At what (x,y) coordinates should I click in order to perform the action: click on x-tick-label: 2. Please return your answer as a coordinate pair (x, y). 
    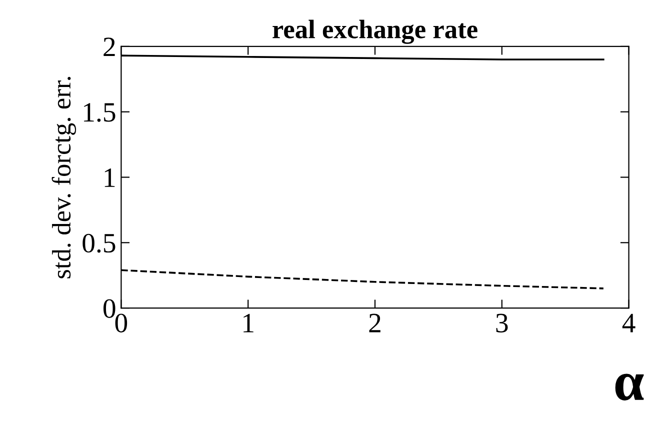
    Looking at the image, I should click on (374, 323).